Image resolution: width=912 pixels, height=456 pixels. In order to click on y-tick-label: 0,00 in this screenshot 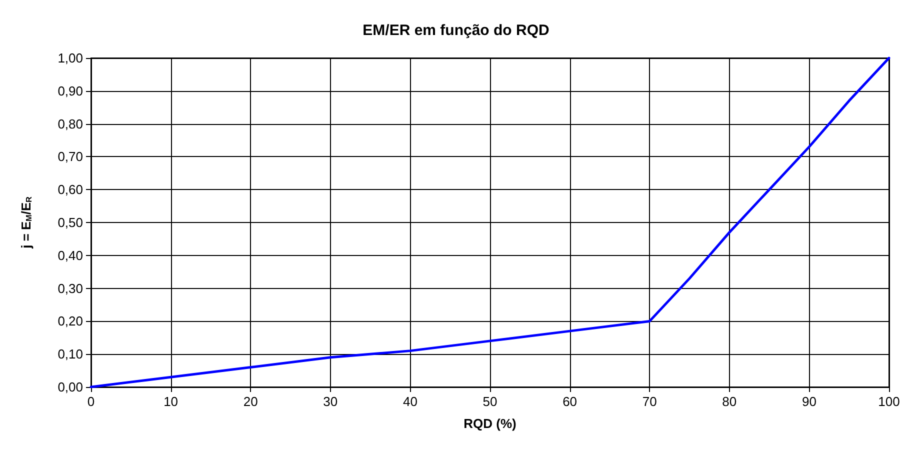, I will do `click(70, 387)`.